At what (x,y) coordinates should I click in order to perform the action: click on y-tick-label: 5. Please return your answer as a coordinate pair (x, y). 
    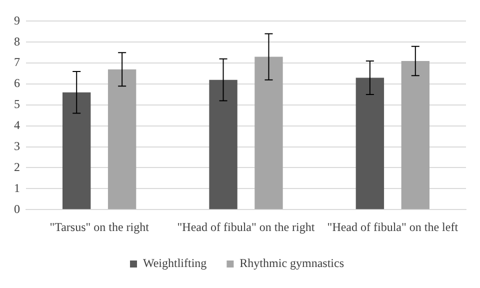
    Looking at the image, I should click on (17, 104).